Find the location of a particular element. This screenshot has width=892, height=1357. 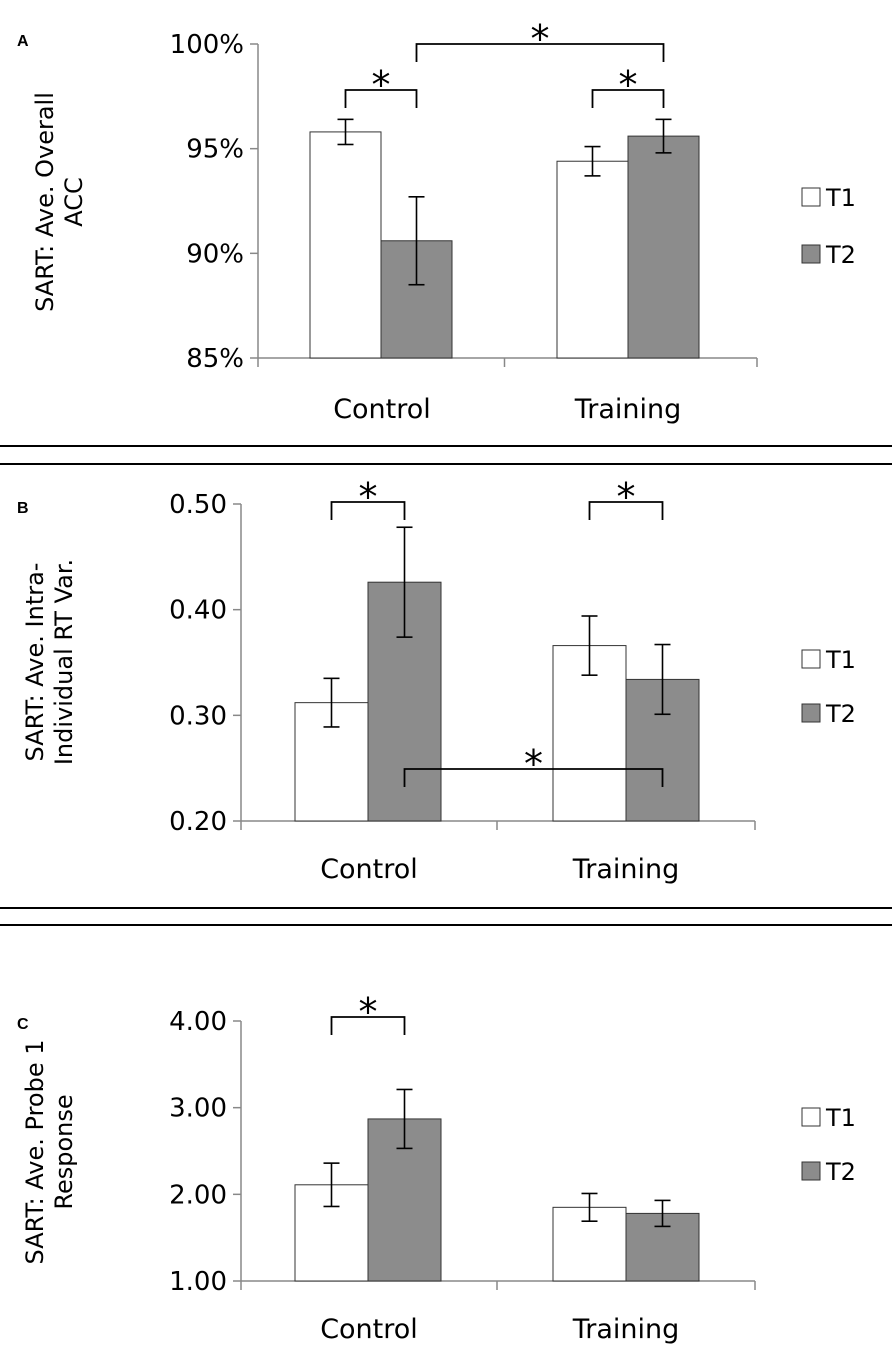

y-tick-label: 3.00 is located at coordinates (198, 1109).